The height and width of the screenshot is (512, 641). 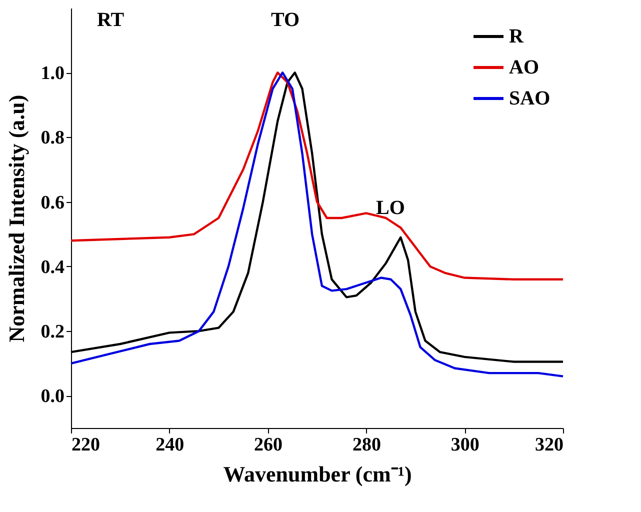 What do you see at coordinates (52, 203) in the screenshot?
I see `y-tick-label: 0.6` at bounding box center [52, 203].